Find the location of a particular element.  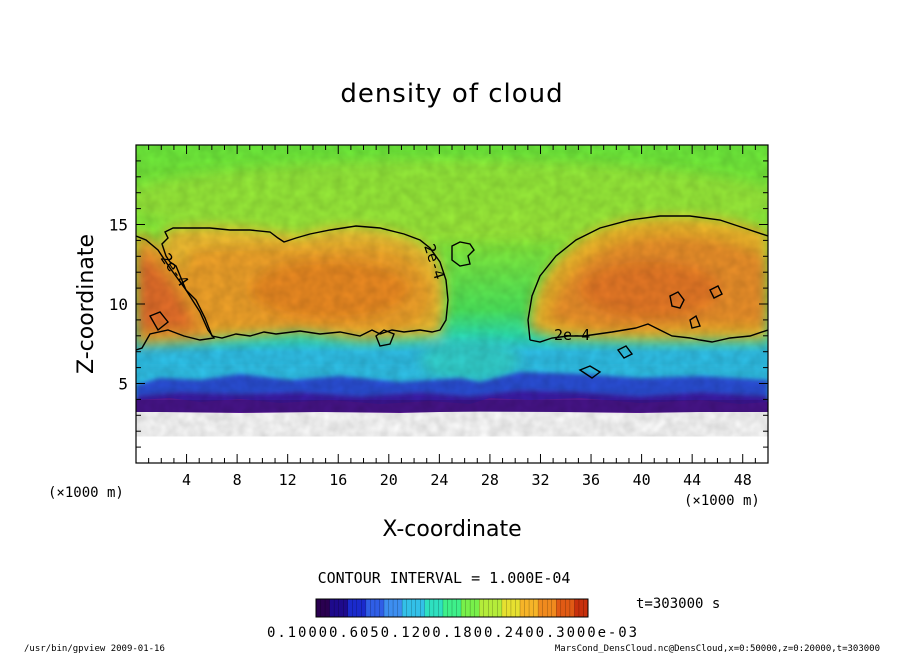

x-tick-label: 28 is located at coordinates (490, 480).